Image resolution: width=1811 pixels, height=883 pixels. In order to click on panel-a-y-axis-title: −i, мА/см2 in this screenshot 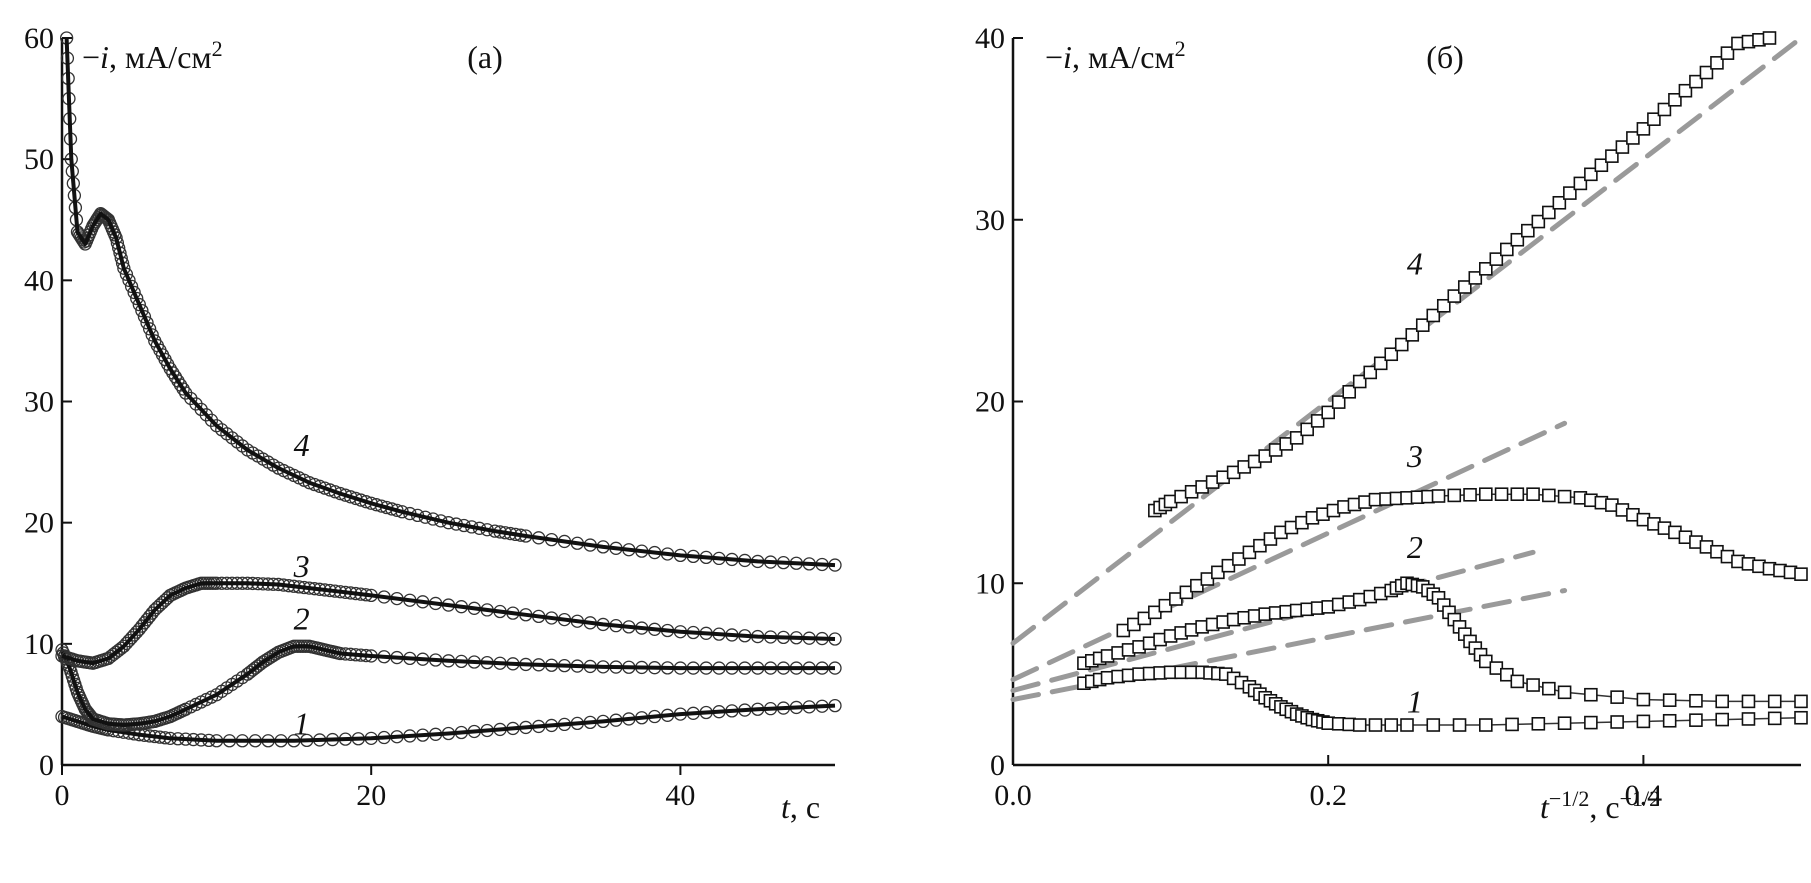, I will do `click(152, 55)`.